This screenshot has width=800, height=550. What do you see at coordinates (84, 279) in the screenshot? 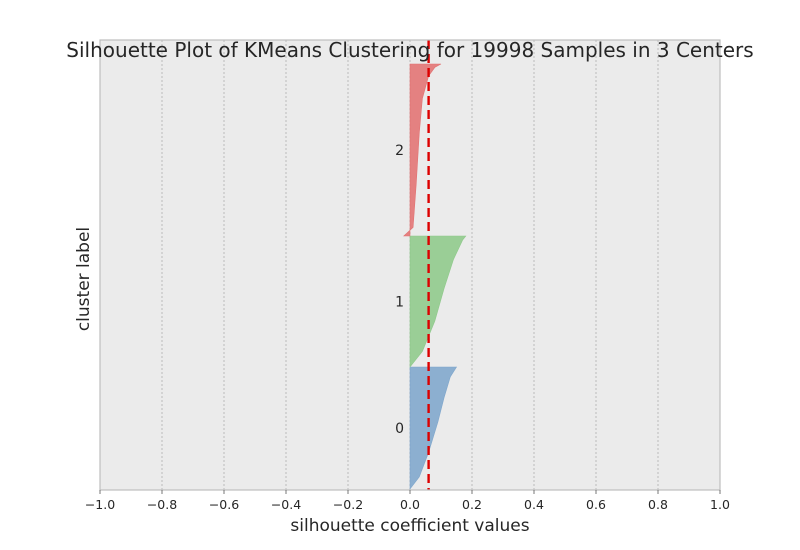
I see `y-axis-label: cluster label` at bounding box center [84, 279].